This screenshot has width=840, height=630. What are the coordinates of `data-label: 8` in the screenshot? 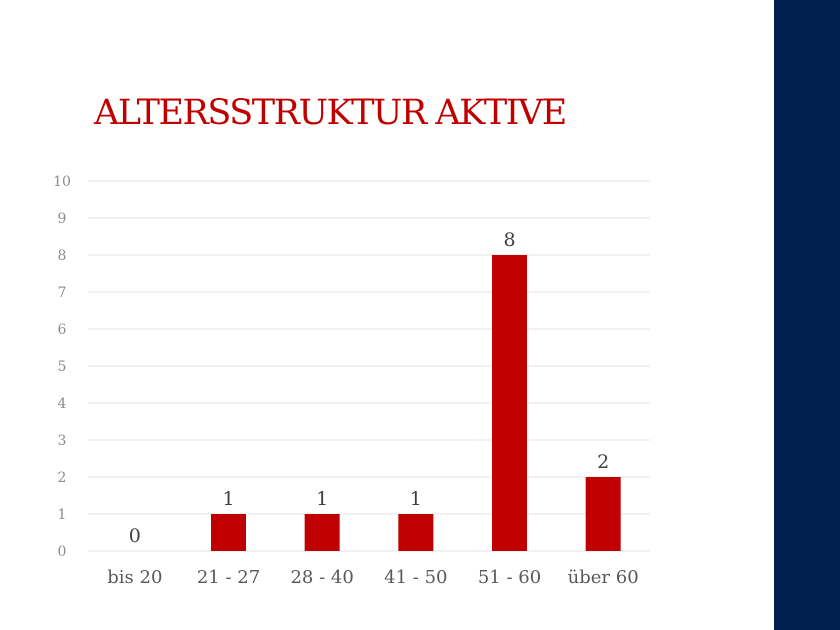 It's located at (509, 240).